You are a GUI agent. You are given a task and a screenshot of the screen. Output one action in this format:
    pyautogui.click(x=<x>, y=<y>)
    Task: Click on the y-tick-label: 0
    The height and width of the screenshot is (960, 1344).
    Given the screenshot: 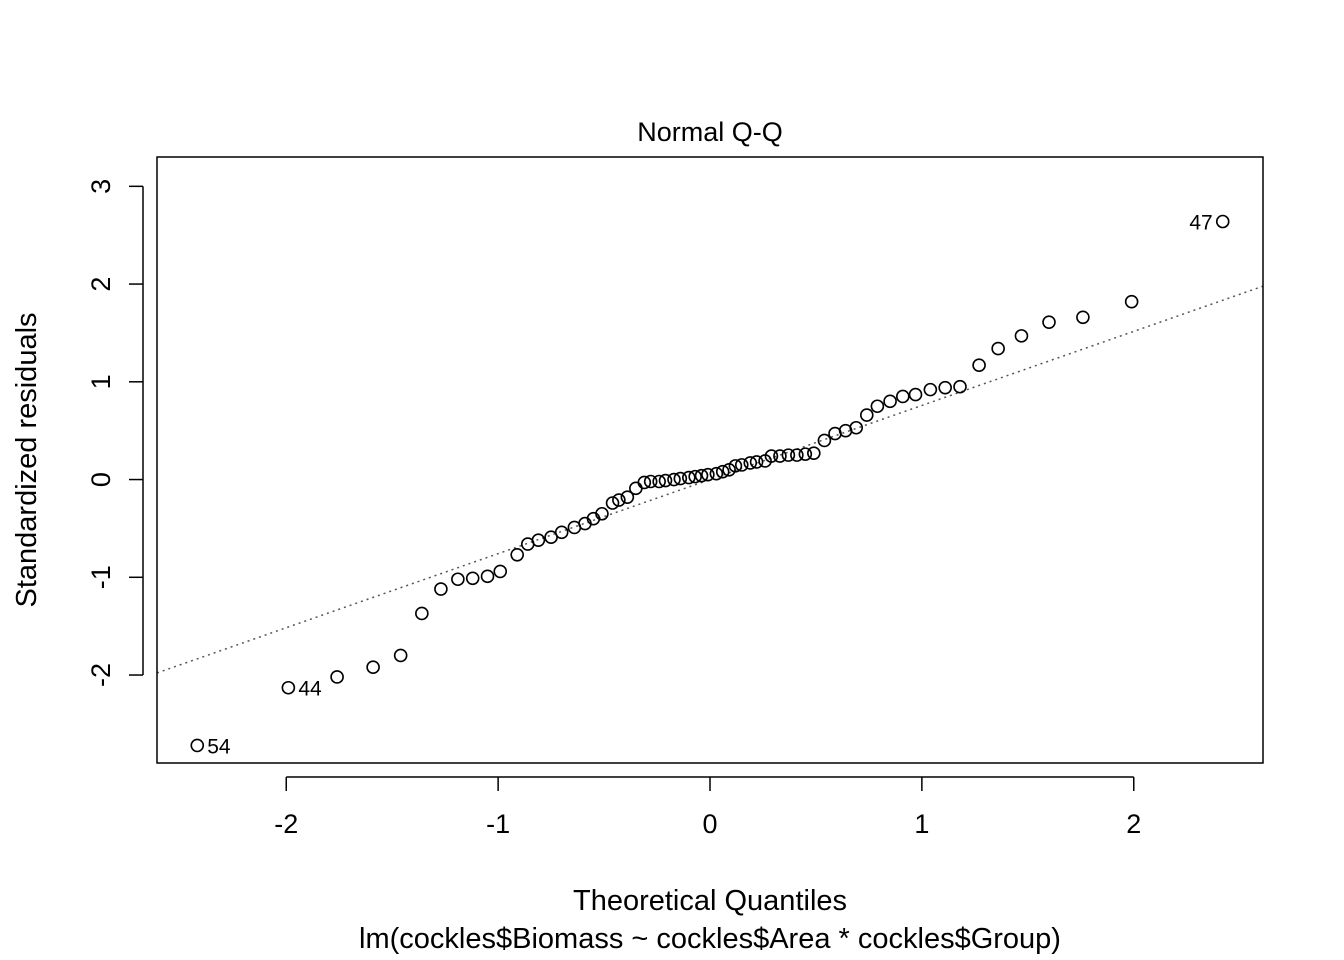 What is the action you would take?
    pyautogui.click(x=101, y=479)
    